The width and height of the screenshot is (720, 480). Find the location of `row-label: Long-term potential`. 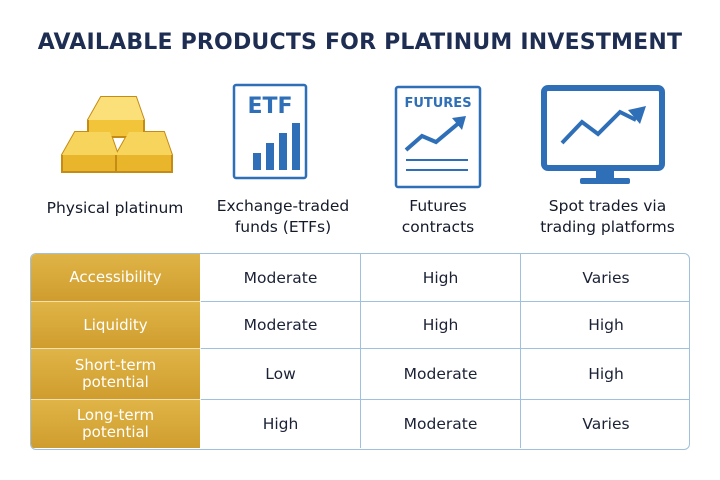

row-label: Long-term potential is located at coordinates (116, 424).